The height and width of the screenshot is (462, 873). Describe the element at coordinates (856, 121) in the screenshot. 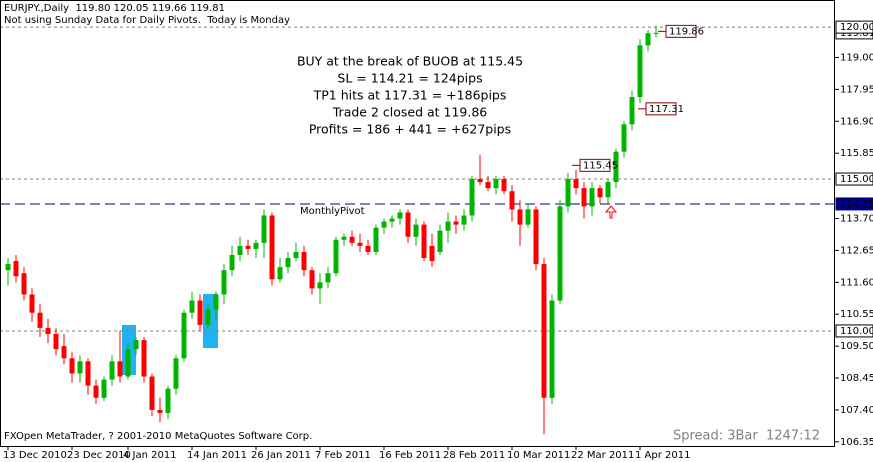

I see `y-tick-label: 116.90` at that location.